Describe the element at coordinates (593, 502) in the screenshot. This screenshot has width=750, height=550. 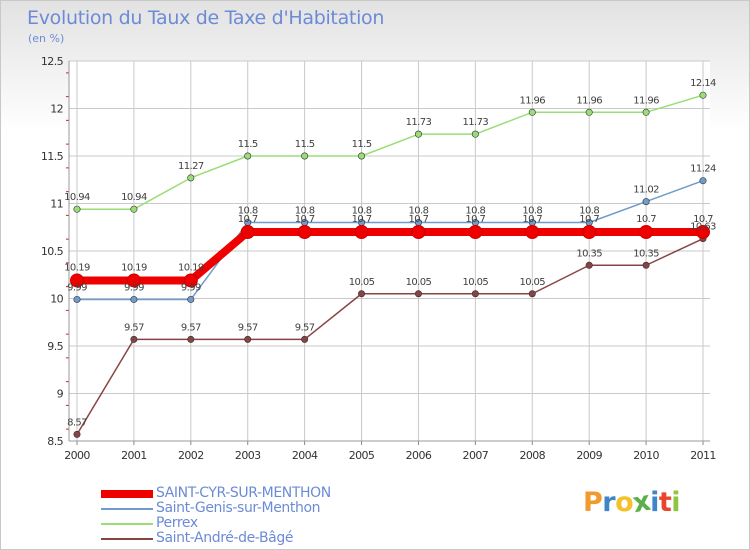
I see `logo-letter: P` at that location.